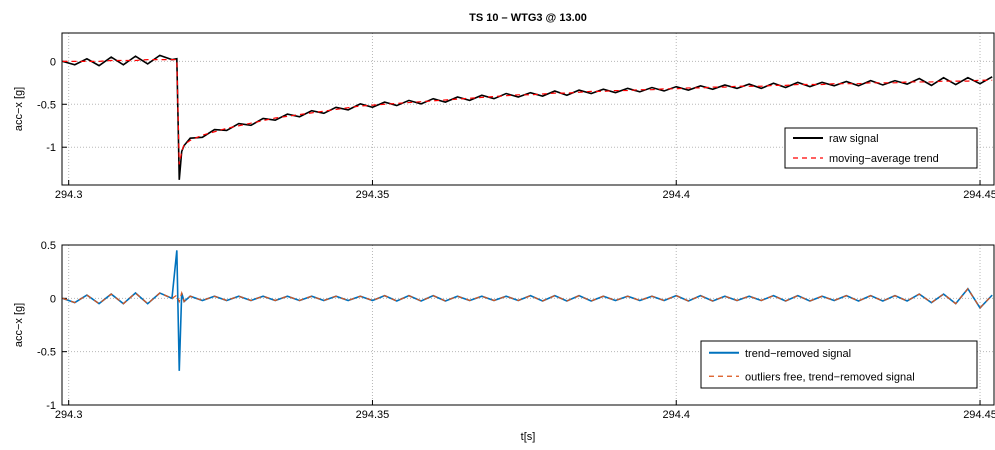  What do you see at coordinates (884, 159) in the screenshot?
I see `legend-label: moving−average trend` at bounding box center [884, 159].